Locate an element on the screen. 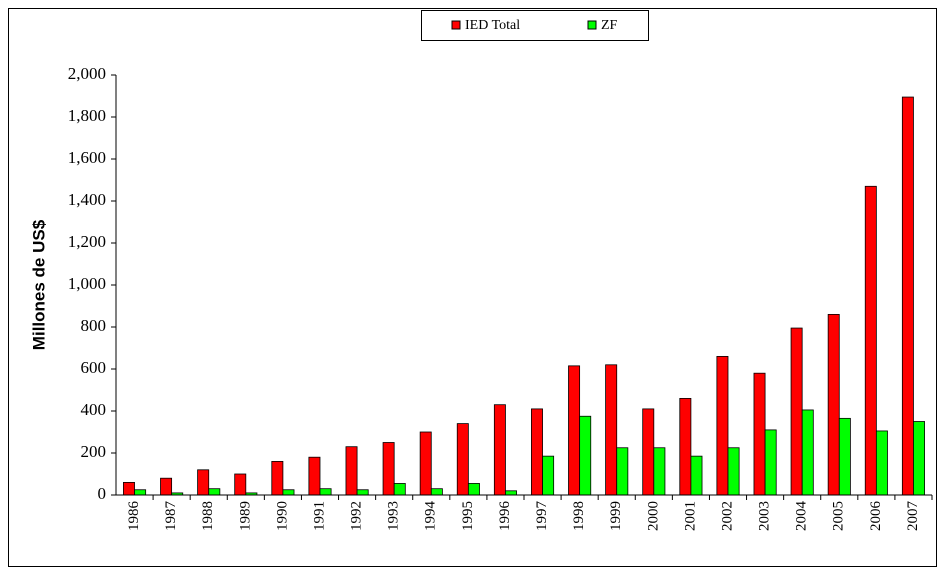  y-tick-label: 800 is located at coordinates (94, 325).